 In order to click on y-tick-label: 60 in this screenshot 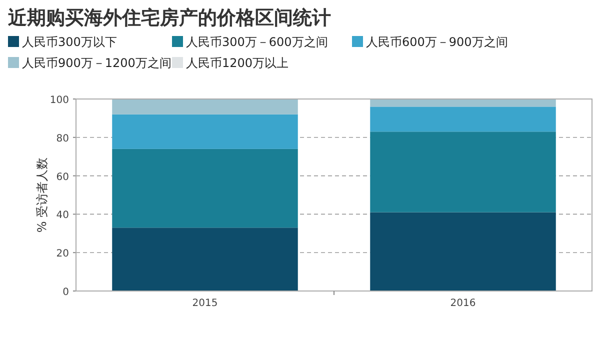, I will do `click(62, 177)`.